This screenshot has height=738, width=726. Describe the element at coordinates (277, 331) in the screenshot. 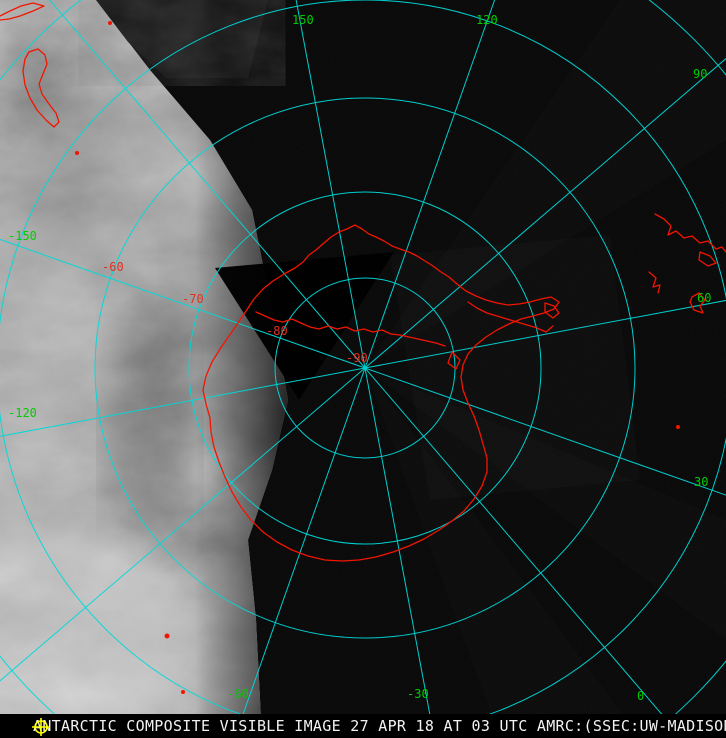

I see `latitude-label: -80` at that location.